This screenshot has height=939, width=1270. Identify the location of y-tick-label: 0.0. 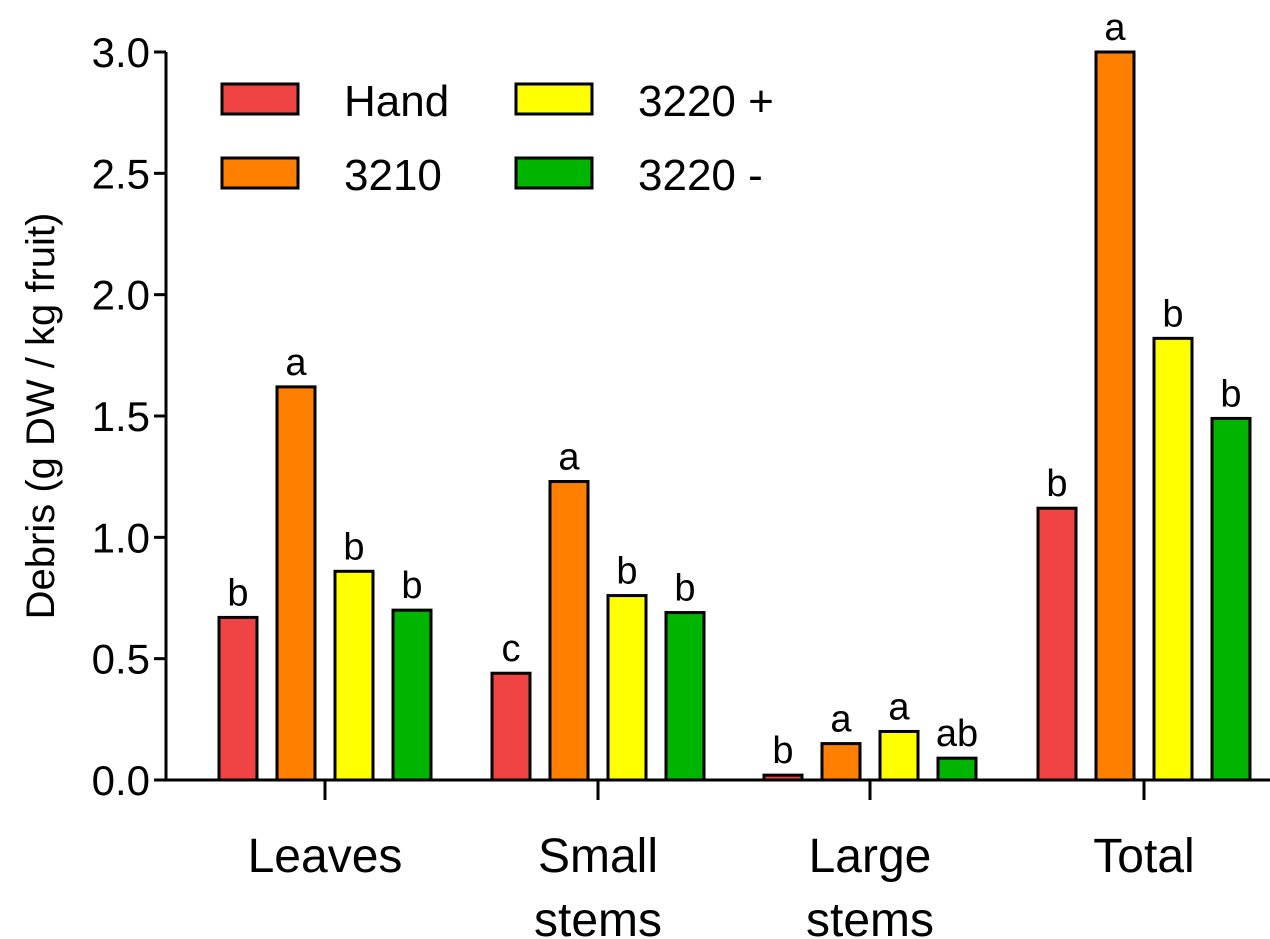
(121, 780).